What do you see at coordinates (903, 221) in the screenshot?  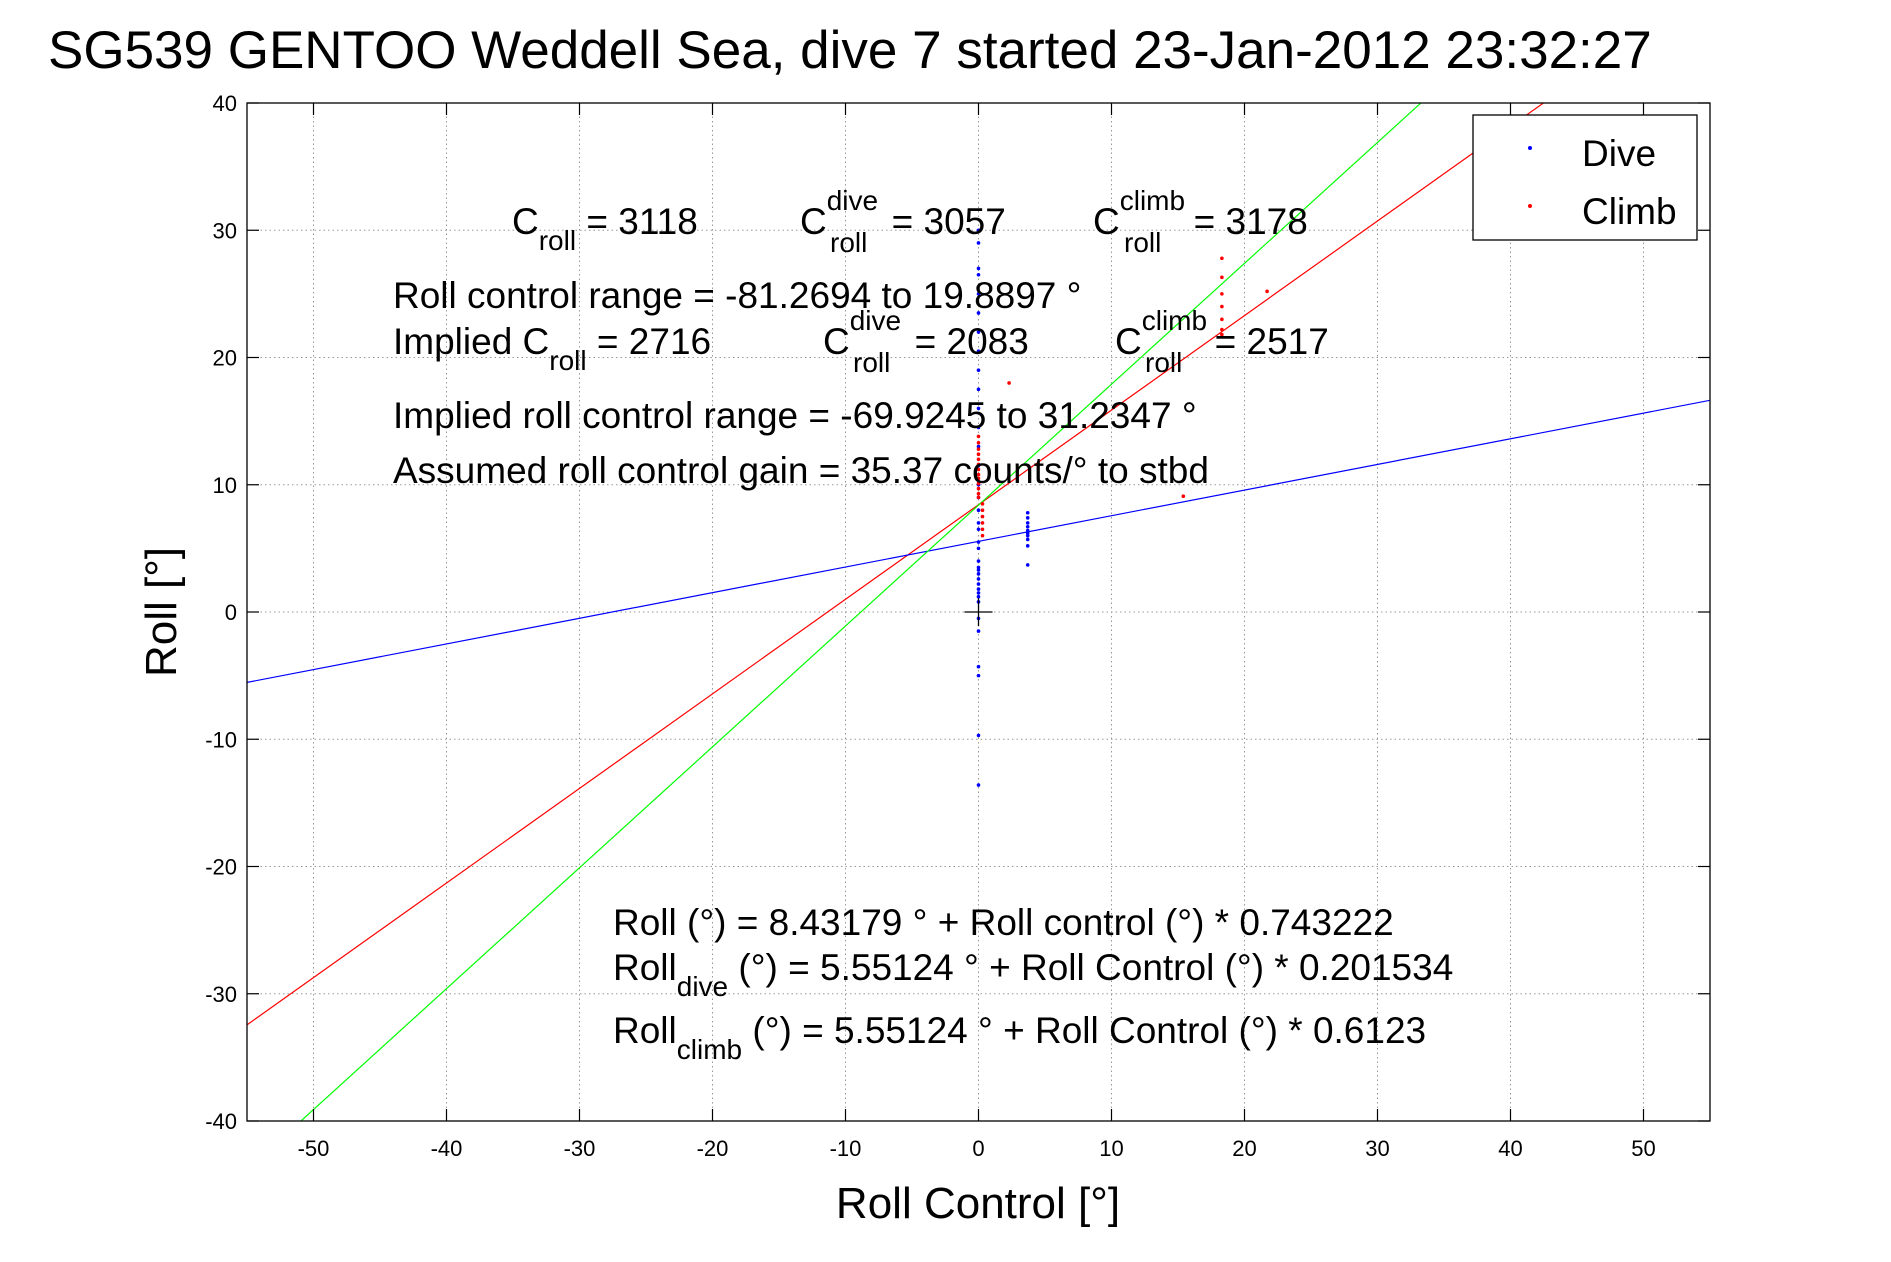 I see `annotation-c-roll-dive: Cdive roll = 3057` at bounding box center [903, 221].